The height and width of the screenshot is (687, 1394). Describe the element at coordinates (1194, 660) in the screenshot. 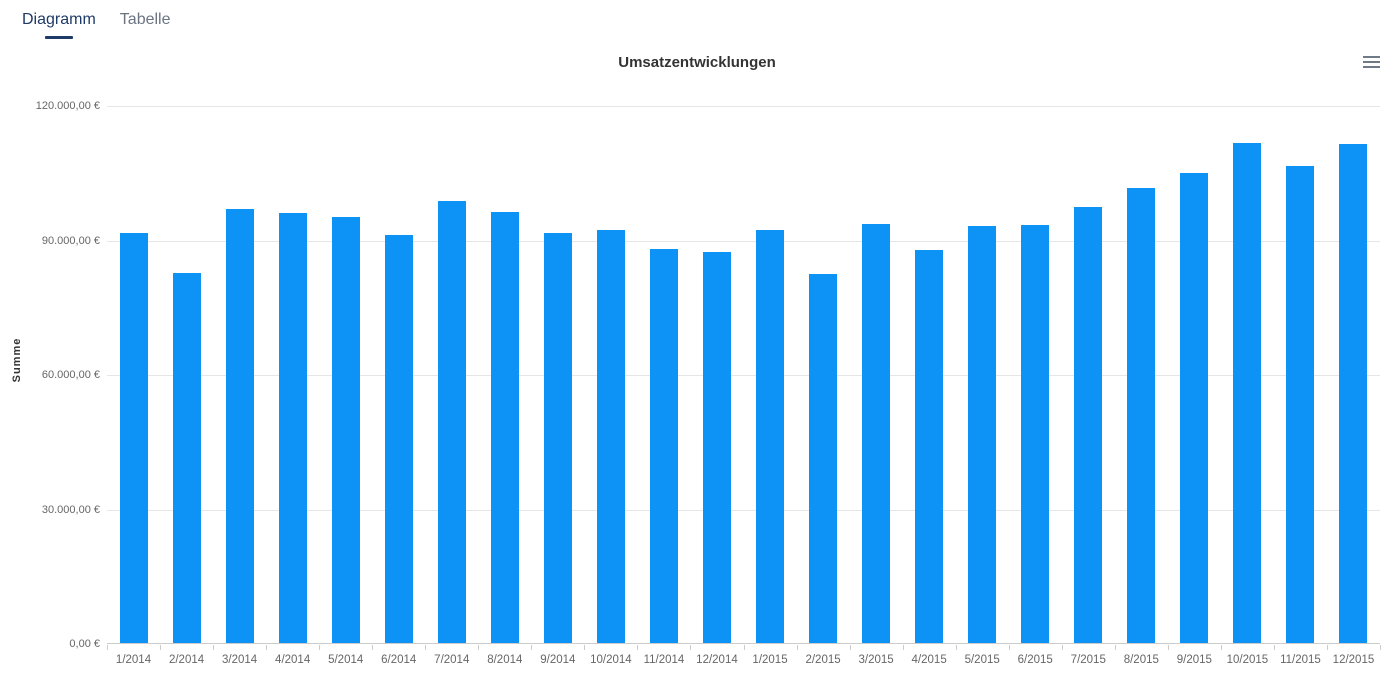

I see `x-axis-label-9/2015: 9/2015` at that location.